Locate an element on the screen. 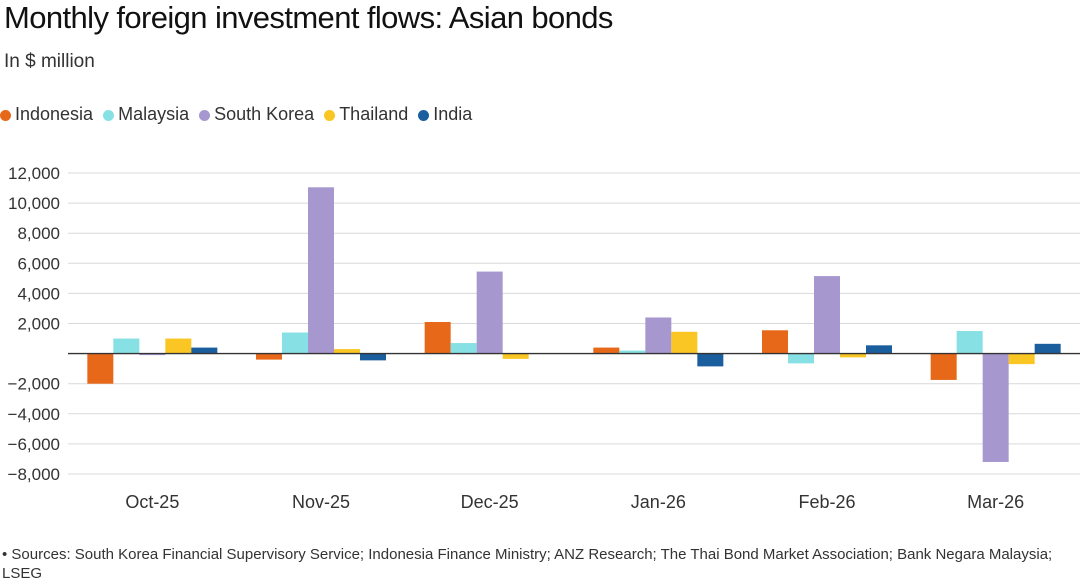 The image size is (1080, 588). legend-item-south-korea: South Korea is located at coordinates (256, 114).